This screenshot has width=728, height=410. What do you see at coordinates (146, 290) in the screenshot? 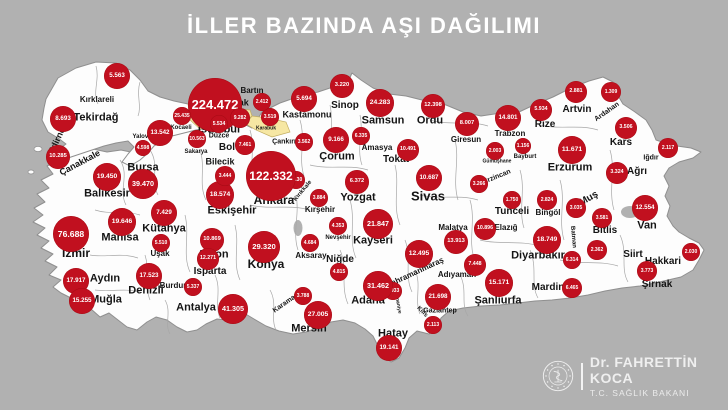
I see `province-label: Denizli` at bounding box center [146, 290].